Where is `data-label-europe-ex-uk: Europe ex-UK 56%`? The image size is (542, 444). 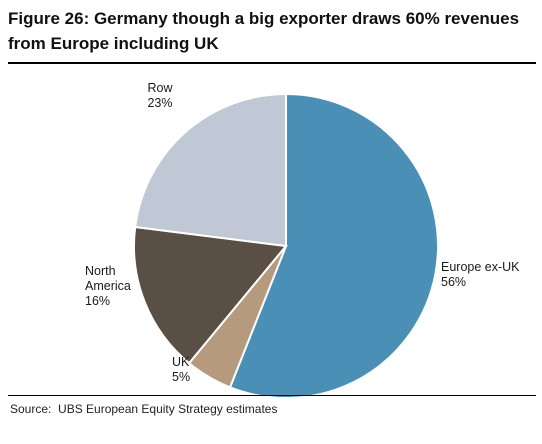 data-label-europe-ex-uk: Europe ex-UK 56% is located at coordinates (480, 274).